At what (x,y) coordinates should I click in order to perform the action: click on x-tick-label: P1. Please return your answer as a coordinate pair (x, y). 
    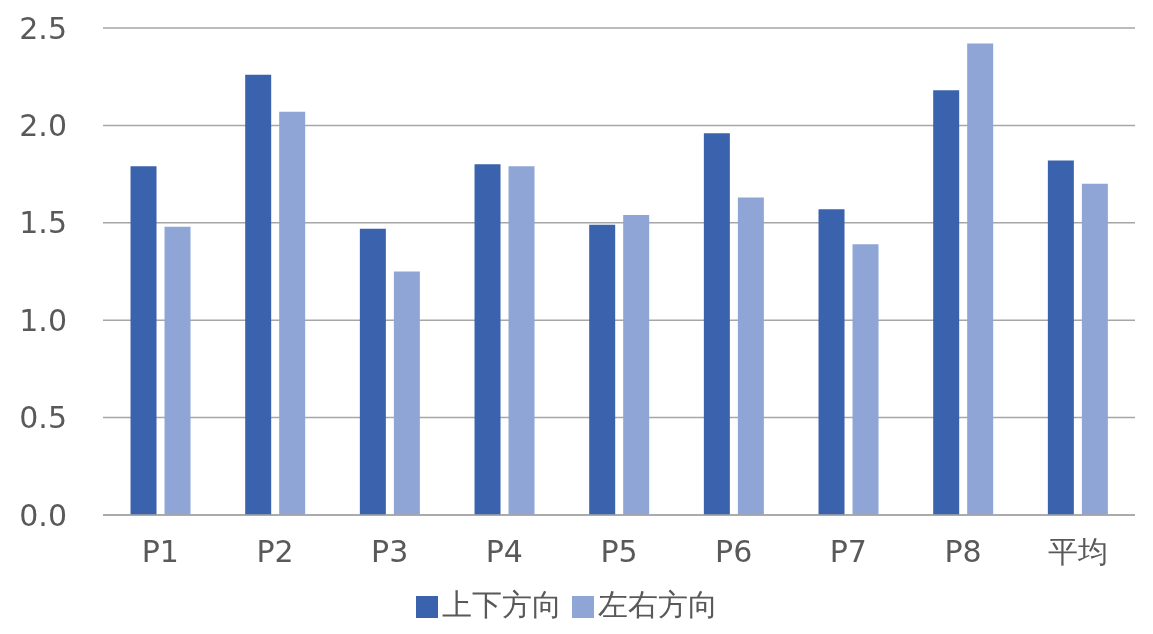
    Looking at the image, I should click on (160, 552).